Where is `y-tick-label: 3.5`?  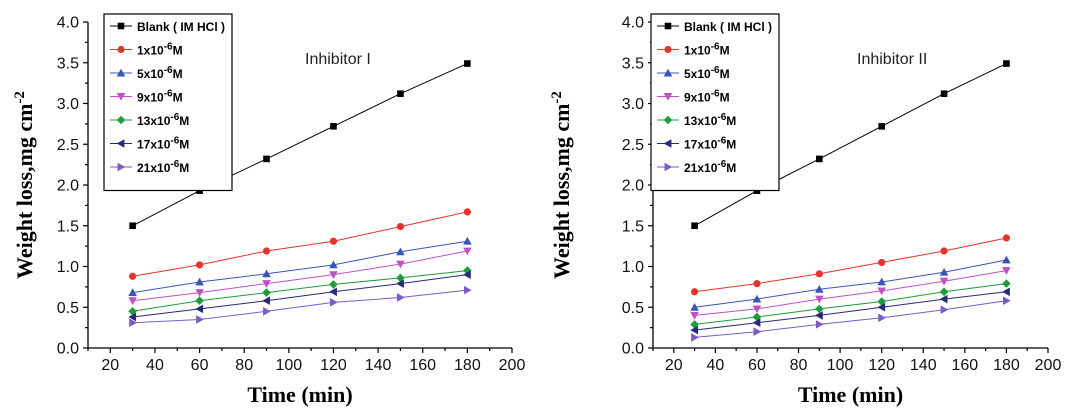
y-tick-label: 3.5 is located at coordinates (68, 63).